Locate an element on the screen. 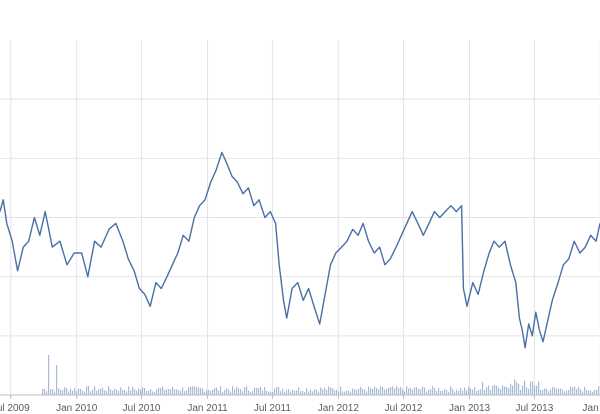 This screenshot has width=600, height=414. x-tick-label: Jul 2012 is located at coordinates (404, 408).